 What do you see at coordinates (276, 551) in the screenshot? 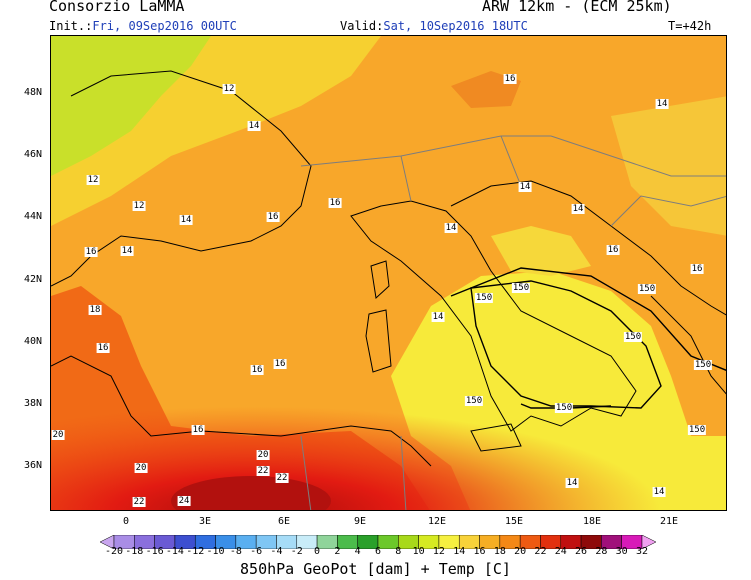
I see `scale-label: -4` at bounding box center [276, 551].